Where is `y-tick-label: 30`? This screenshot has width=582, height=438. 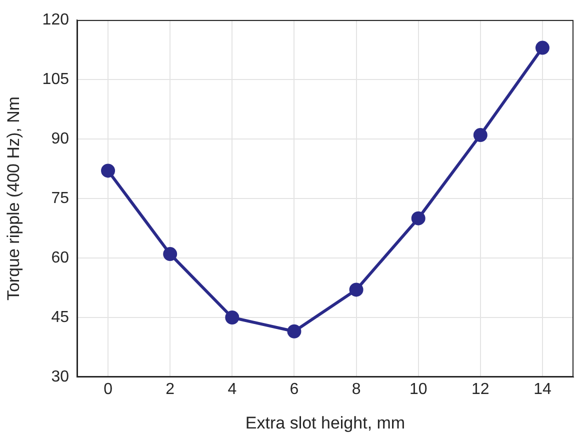 y-tick-label: 30 is located at coordinates (60, 377).